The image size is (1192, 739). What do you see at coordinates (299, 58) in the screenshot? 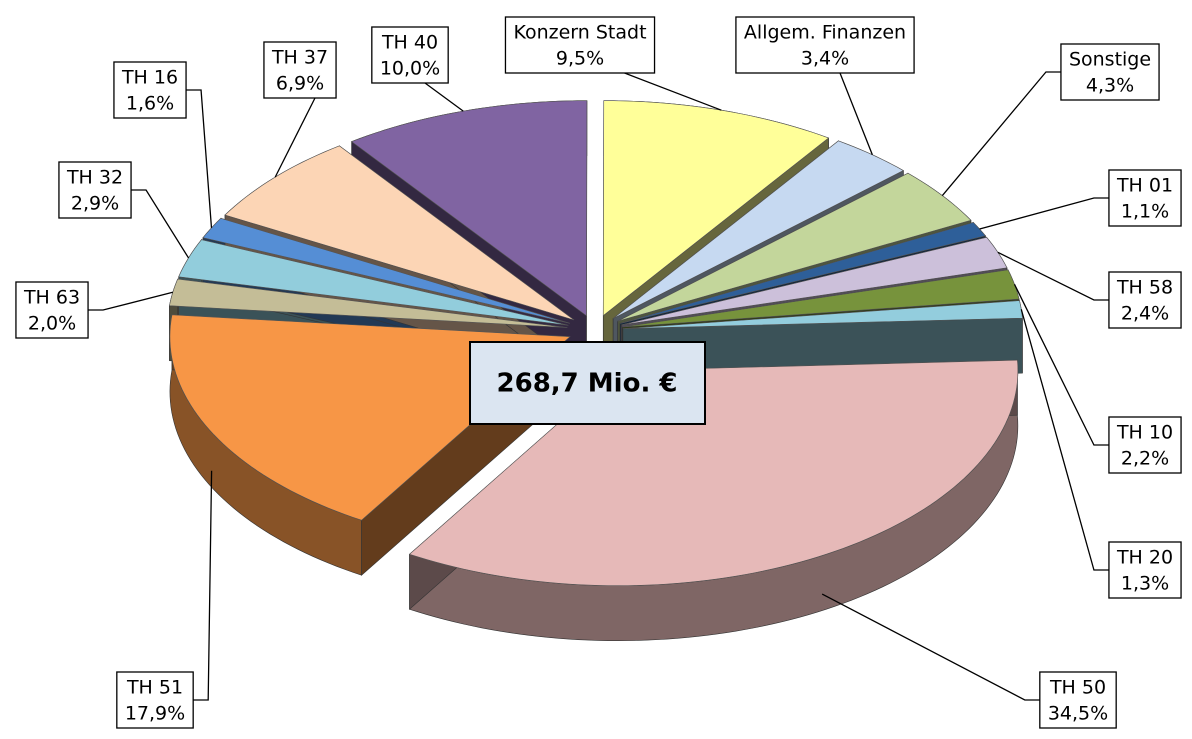
I see `category-label: TH 37` at bounding box center [299, 58].